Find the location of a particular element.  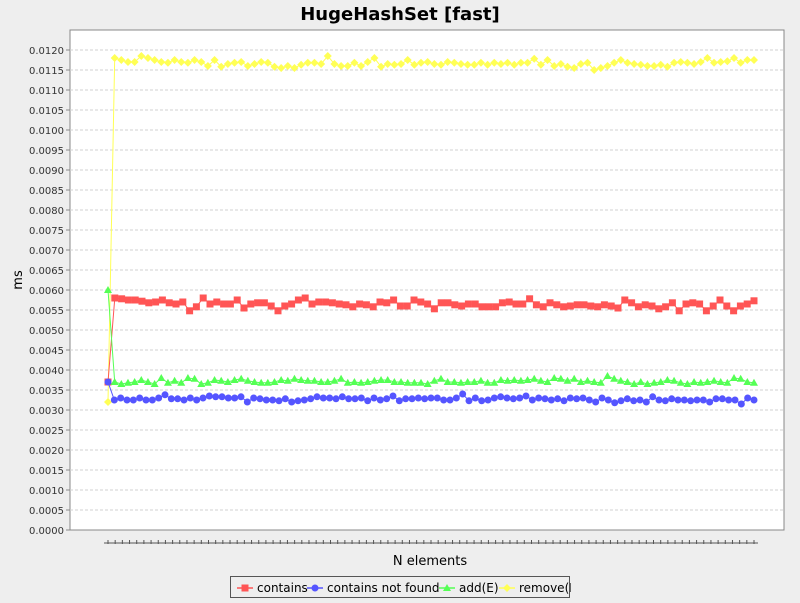

y-tick-label: 0.0080 is located at coordinates (46, 211).